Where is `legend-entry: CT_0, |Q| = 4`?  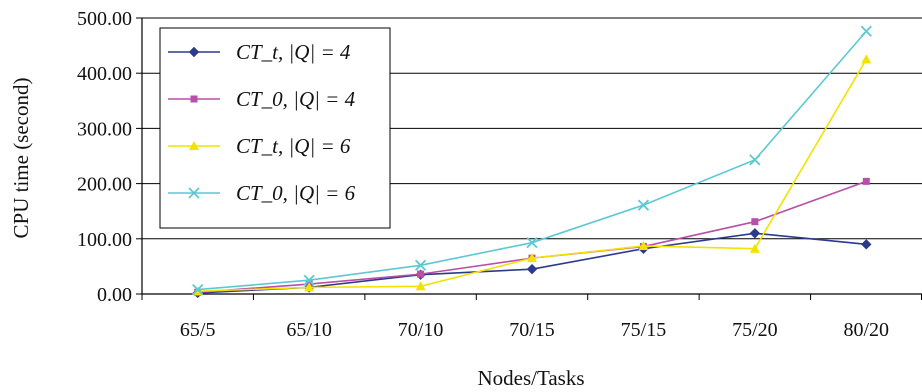 legend-entry: CT_0, |Q| = 4 is located at coordinates (262, 99).